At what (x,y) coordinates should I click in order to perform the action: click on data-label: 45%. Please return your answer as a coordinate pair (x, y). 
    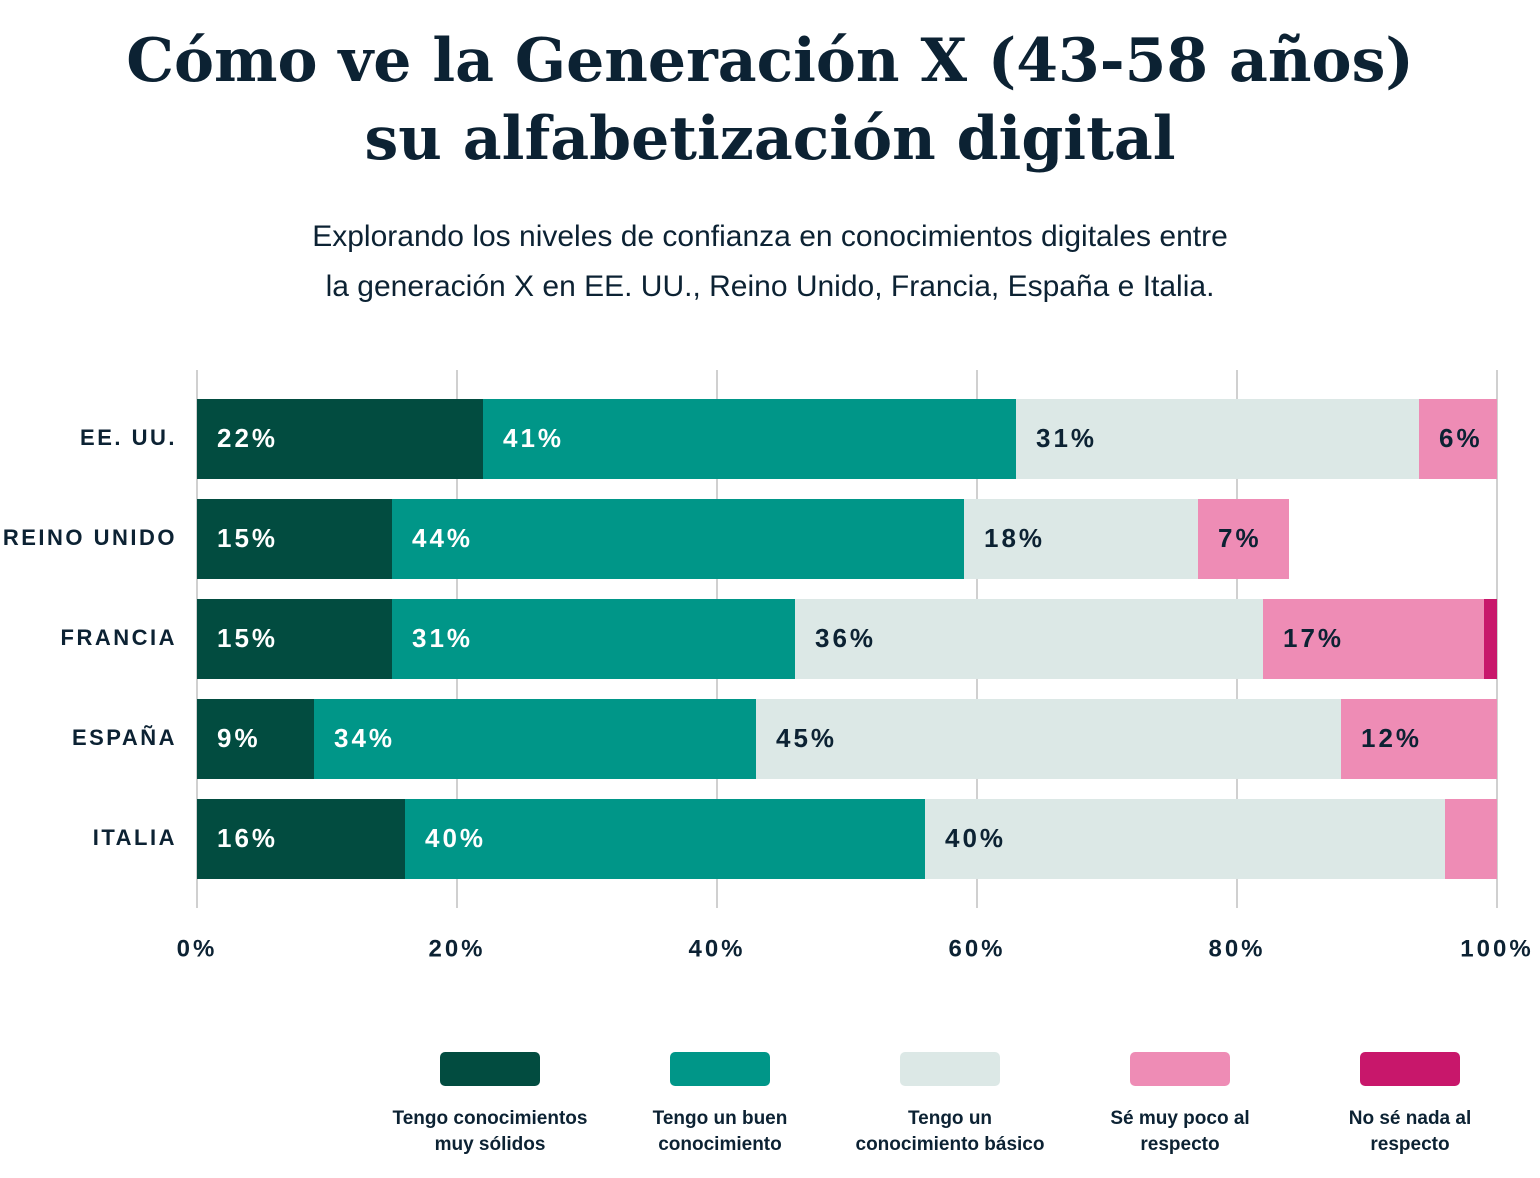
    Looking at the image, I should click on (806, 738).